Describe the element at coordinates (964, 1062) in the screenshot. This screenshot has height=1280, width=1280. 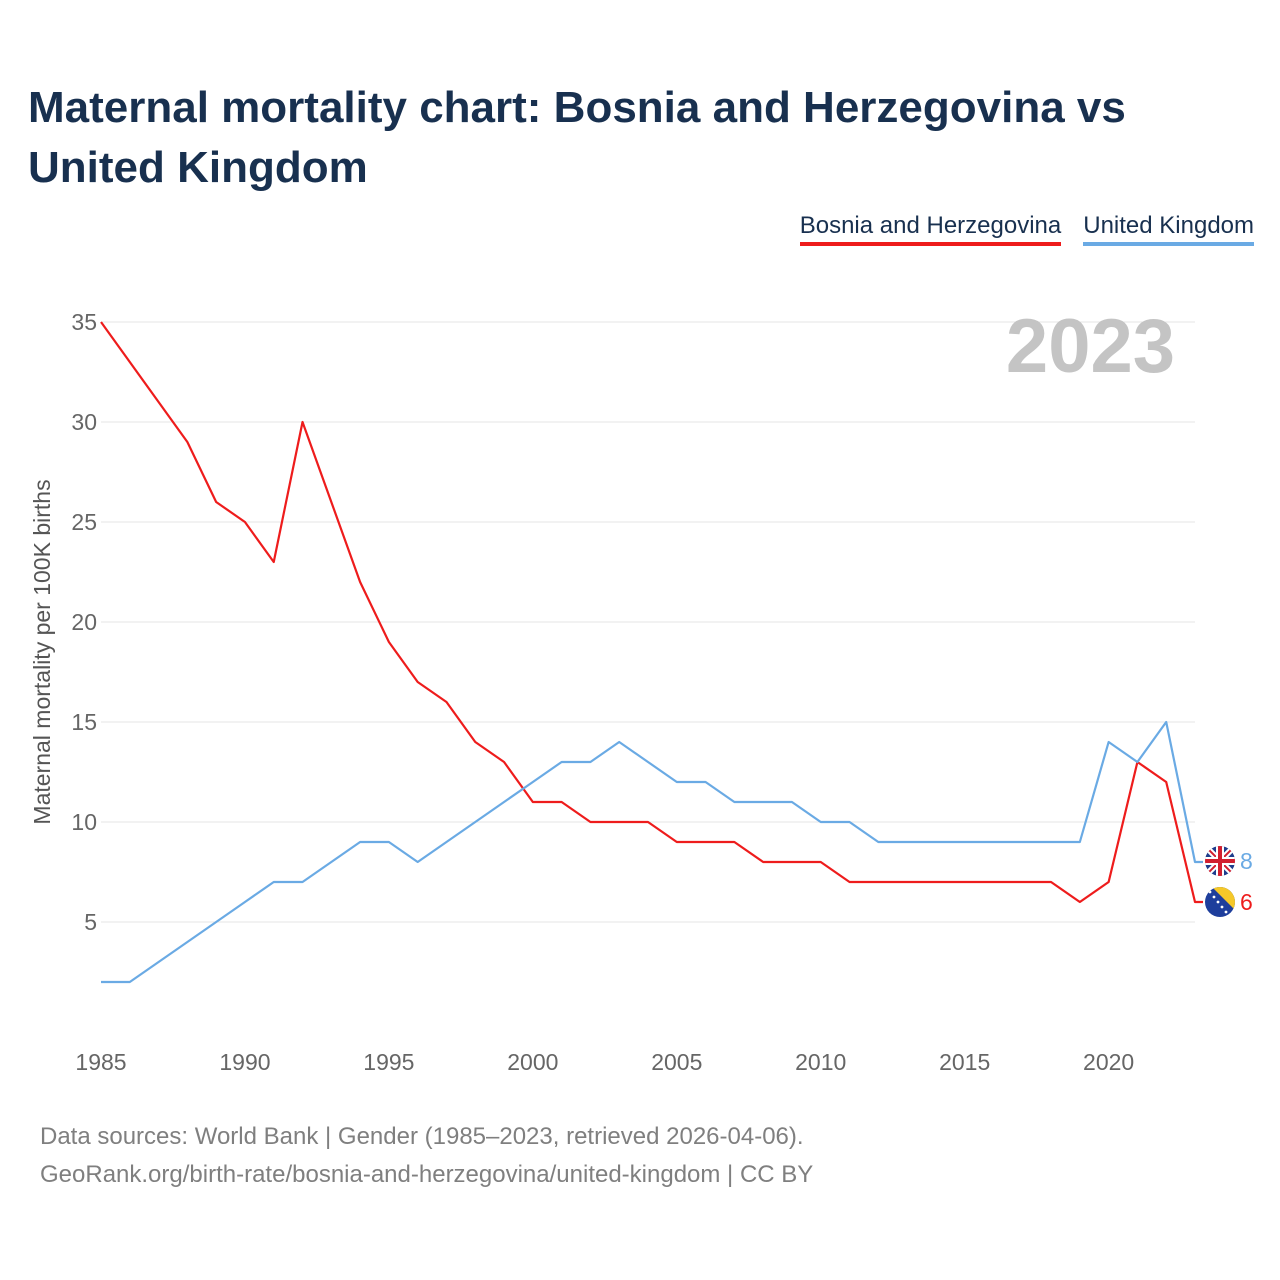
I see `x-tick-label: 2015` at that location.